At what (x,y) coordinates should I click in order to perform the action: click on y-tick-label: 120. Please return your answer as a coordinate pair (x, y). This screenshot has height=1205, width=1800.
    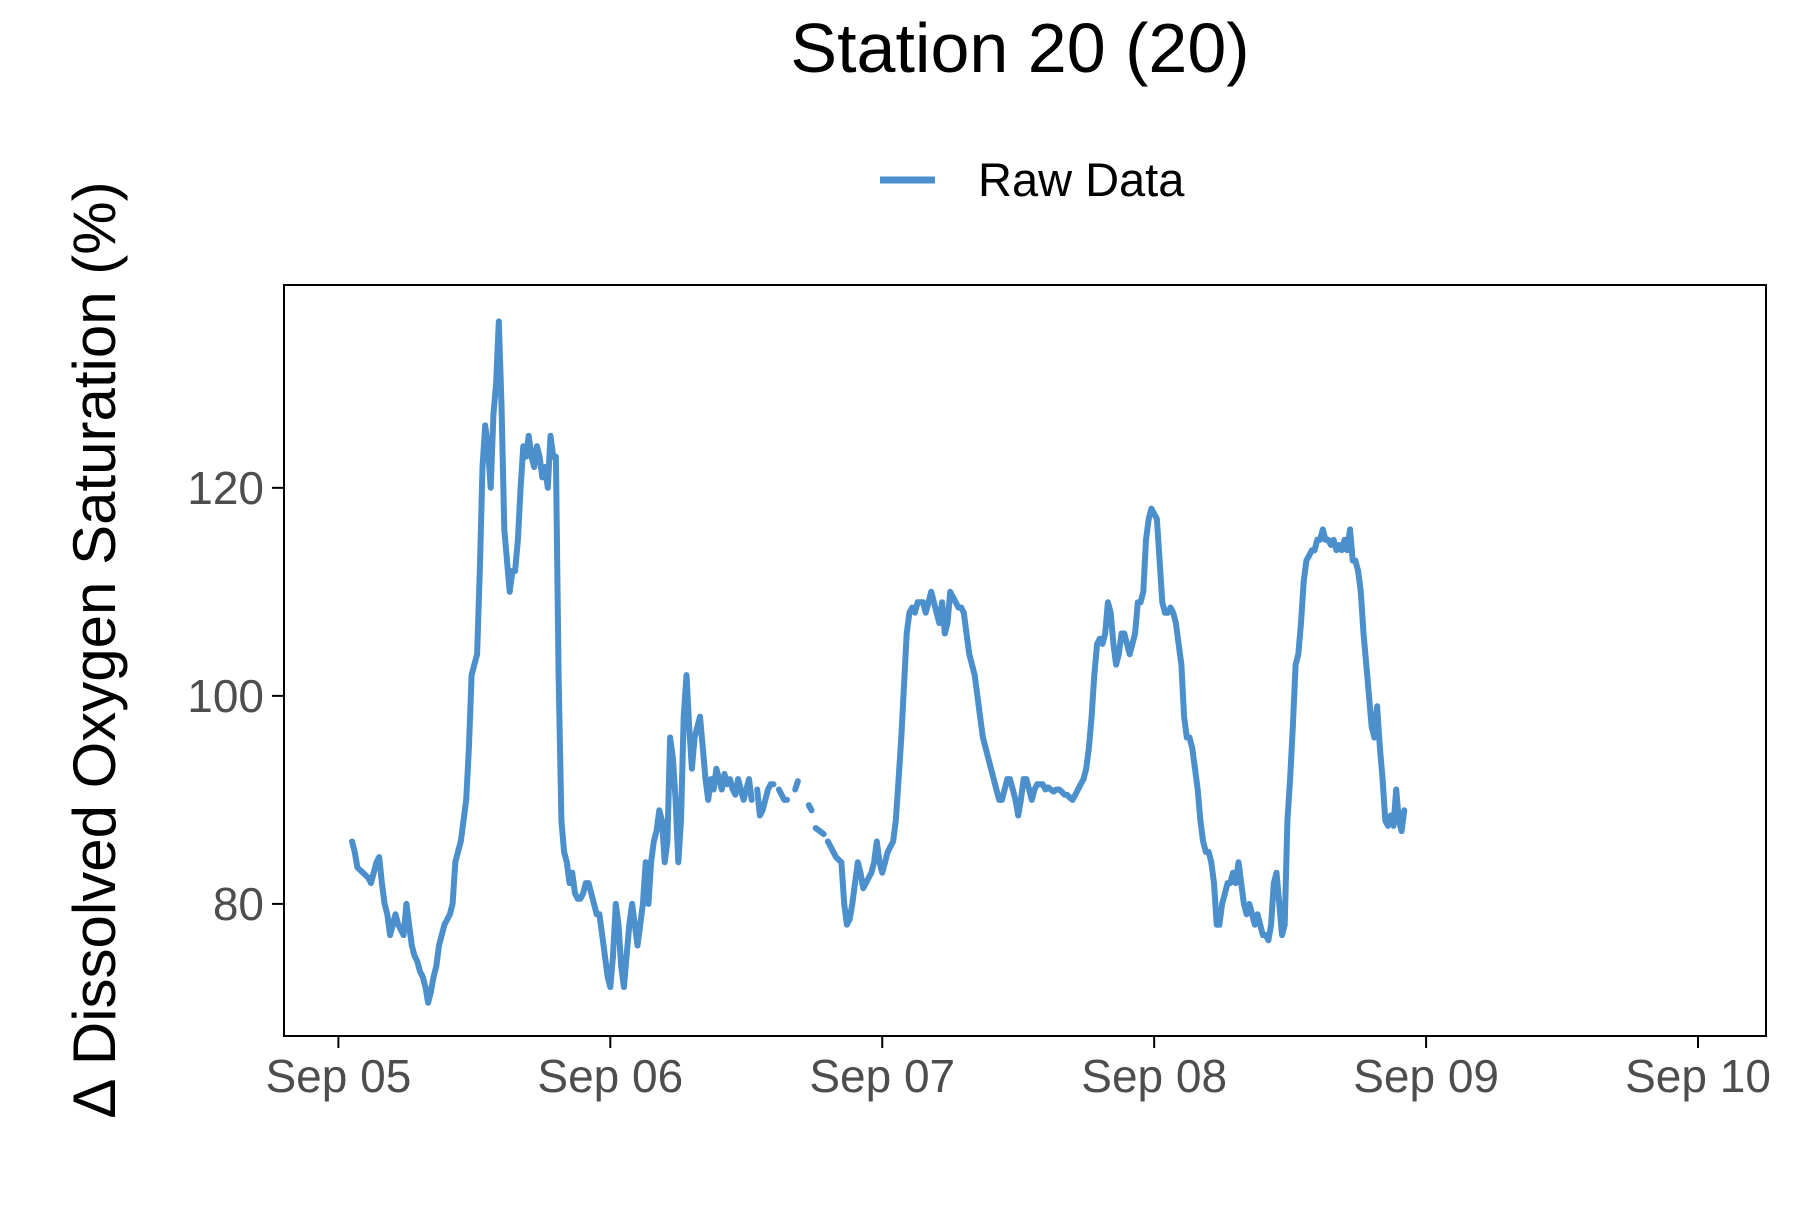
    Looking at the image, I should click on (225, 488).